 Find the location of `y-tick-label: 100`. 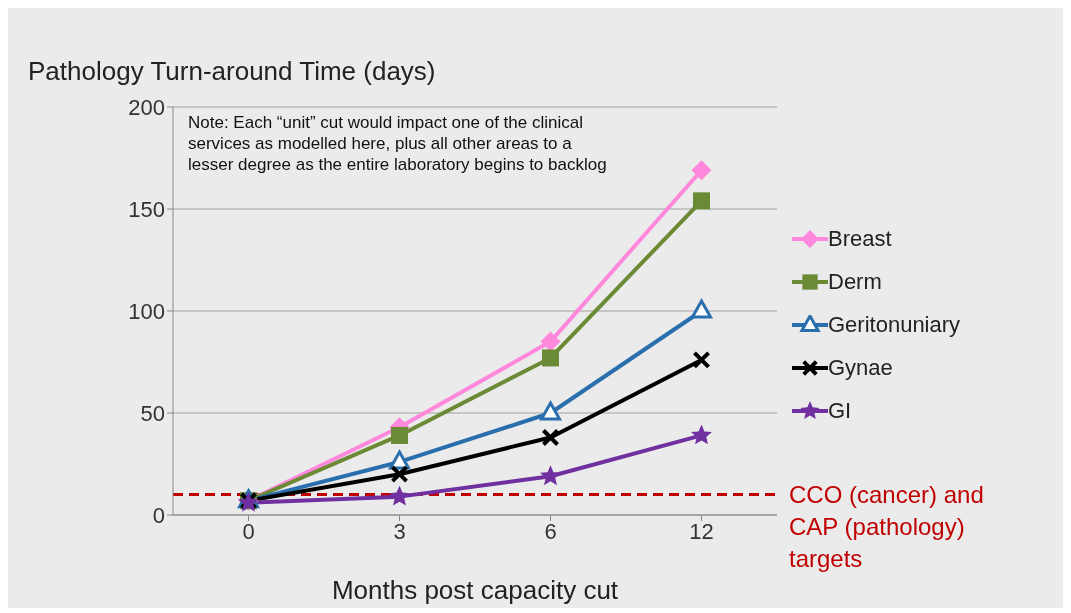

y-tick-label: 100 is located at coordinates (146, 311).